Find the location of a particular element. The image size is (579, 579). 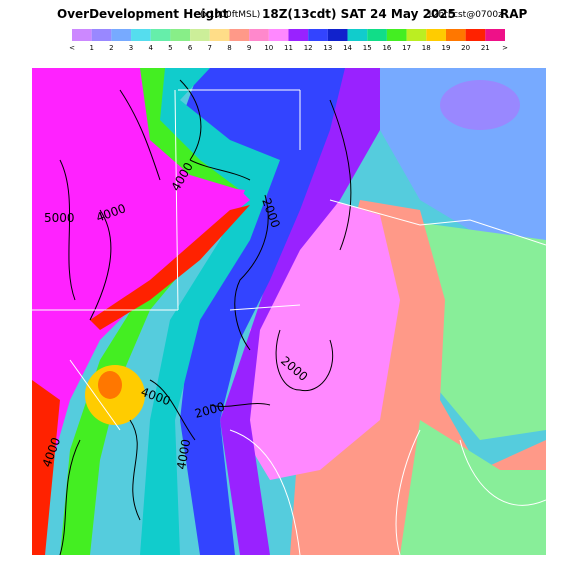

colorbar-label: 20 is located at coordinates (465, 48).